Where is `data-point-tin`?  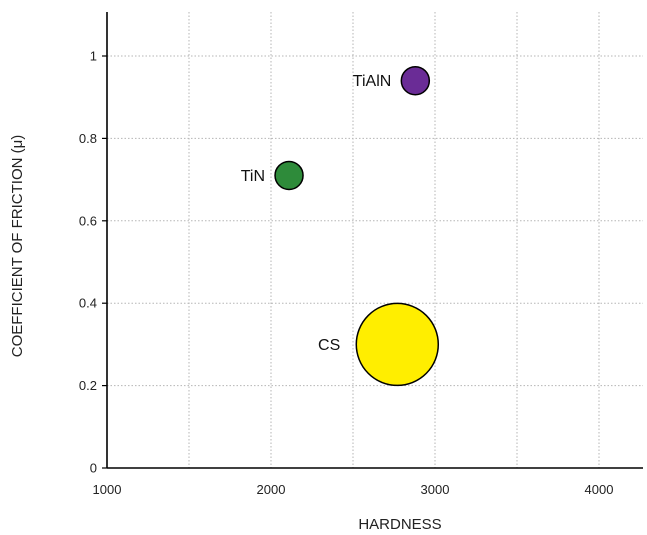 data-point-tin is located at coordinates (289, 175).